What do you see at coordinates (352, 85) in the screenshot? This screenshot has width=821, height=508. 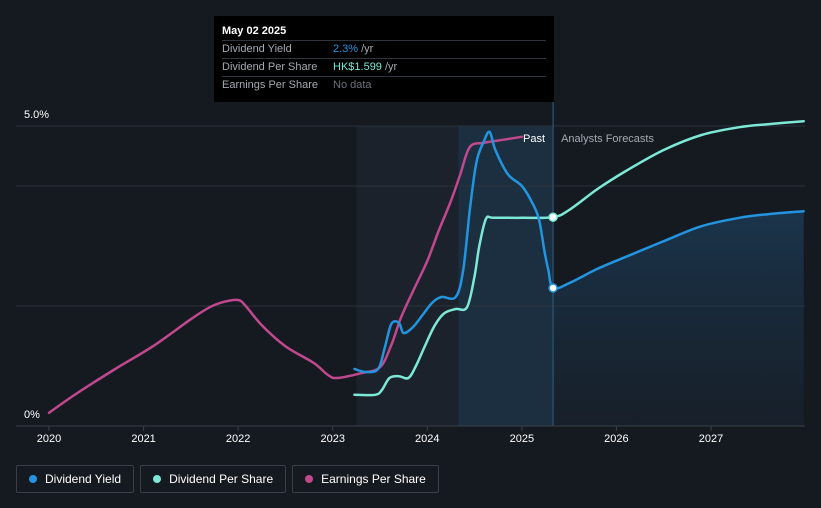 I see `tooltip-value: No data` at bounding box center [352, 85].